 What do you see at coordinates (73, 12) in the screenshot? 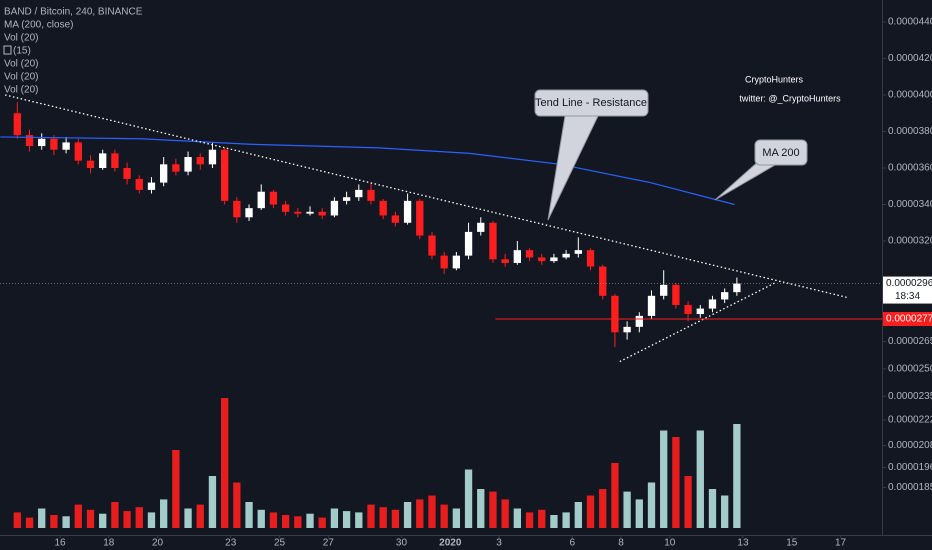
I see `symbol-title: BAND / Bitcoin, 240, BINANCE` at bounding box center [73, 12].